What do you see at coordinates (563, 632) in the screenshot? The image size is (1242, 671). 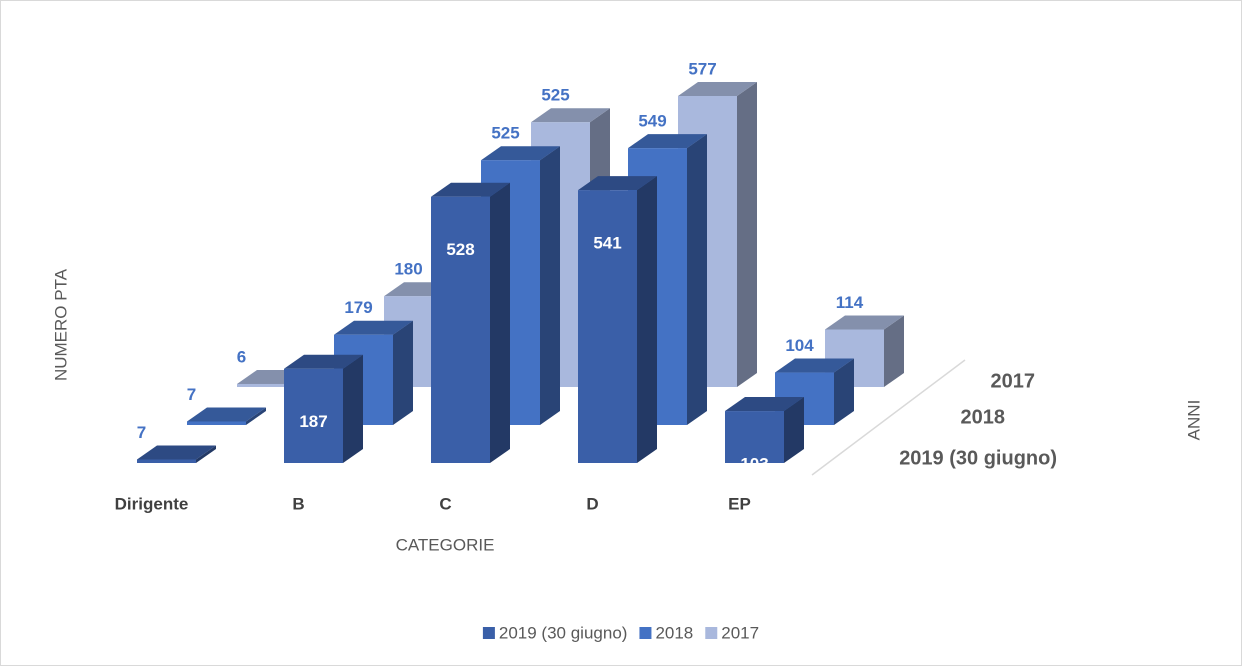 I see `legend-label: 2019 (30 giugno)` at bounding box center [563, 632].